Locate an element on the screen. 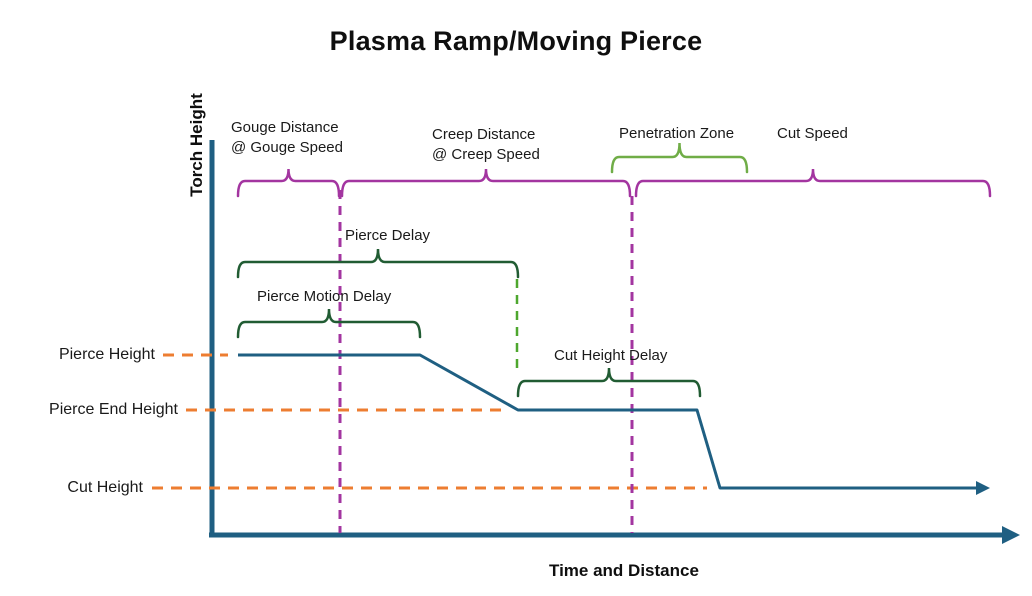 Image resolution: width=1032 pixels, height=596 pixels. gouge-distance-label: Gouge Distance @ Gouge Speed is located at coordinates (287, 138).